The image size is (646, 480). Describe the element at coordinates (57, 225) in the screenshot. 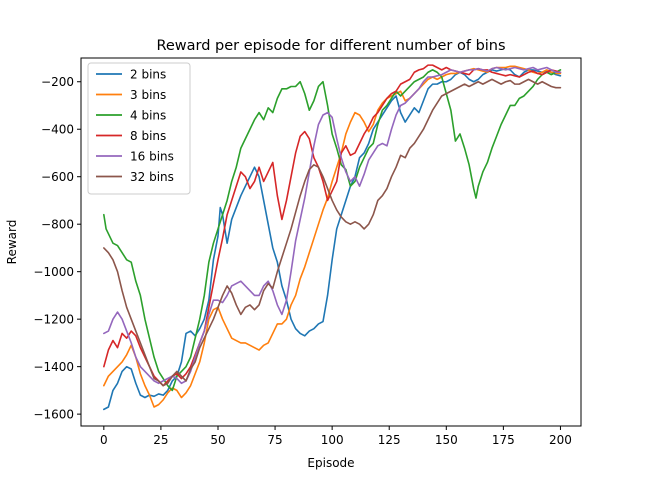

I see `y-tick-label: −800` at that location.